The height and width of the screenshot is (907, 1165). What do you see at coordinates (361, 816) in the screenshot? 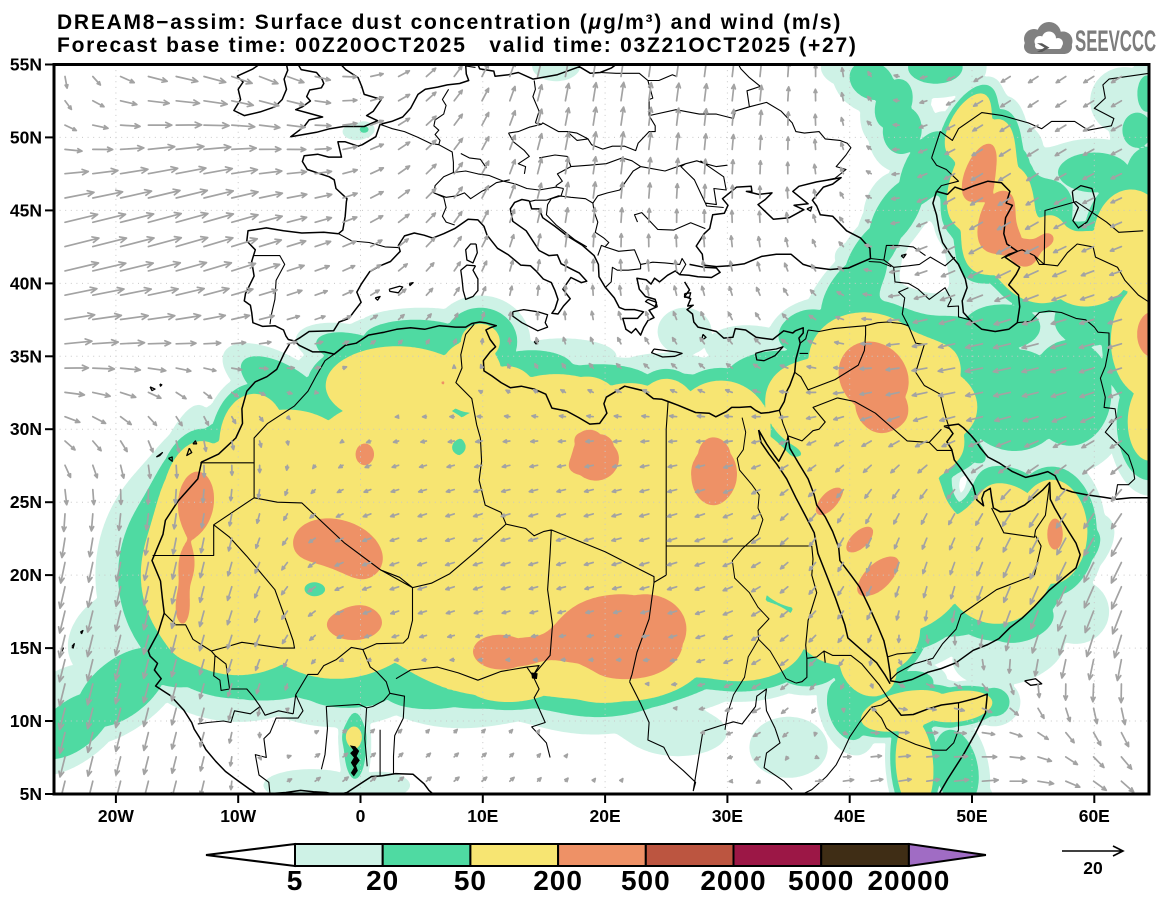
I see `svg-text: 0` at bounding box center [361, 816].